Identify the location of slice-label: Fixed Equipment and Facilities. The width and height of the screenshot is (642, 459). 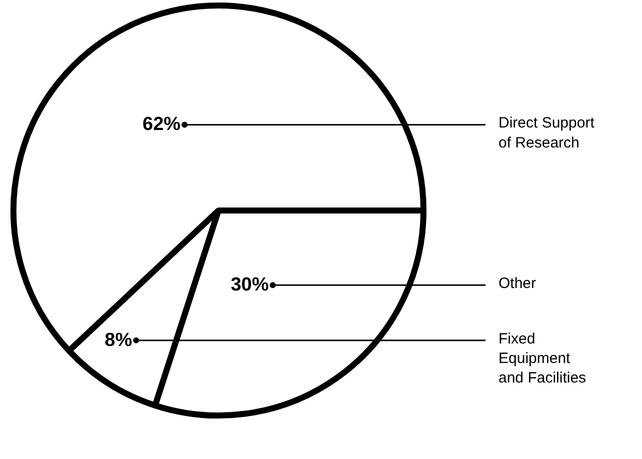
(542, 358).